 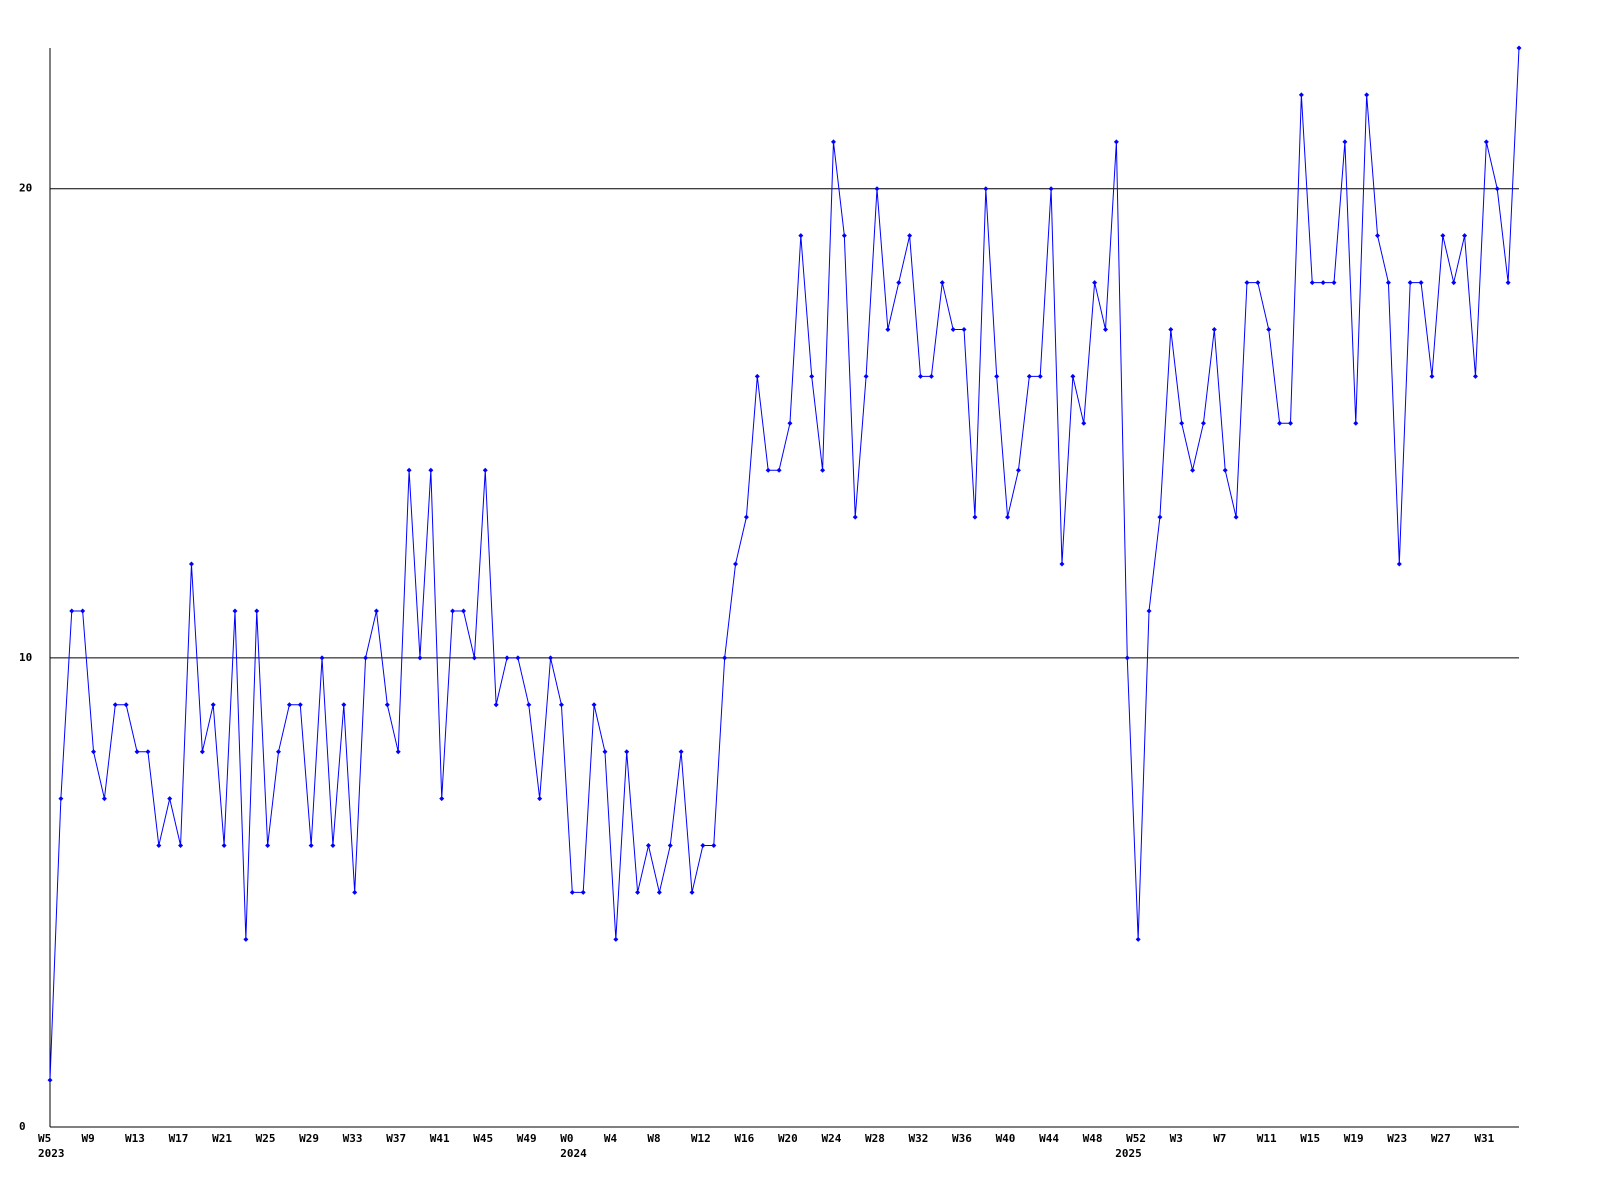 I want to click on x-tick-label: W11, so click(x=1267, y=1138).